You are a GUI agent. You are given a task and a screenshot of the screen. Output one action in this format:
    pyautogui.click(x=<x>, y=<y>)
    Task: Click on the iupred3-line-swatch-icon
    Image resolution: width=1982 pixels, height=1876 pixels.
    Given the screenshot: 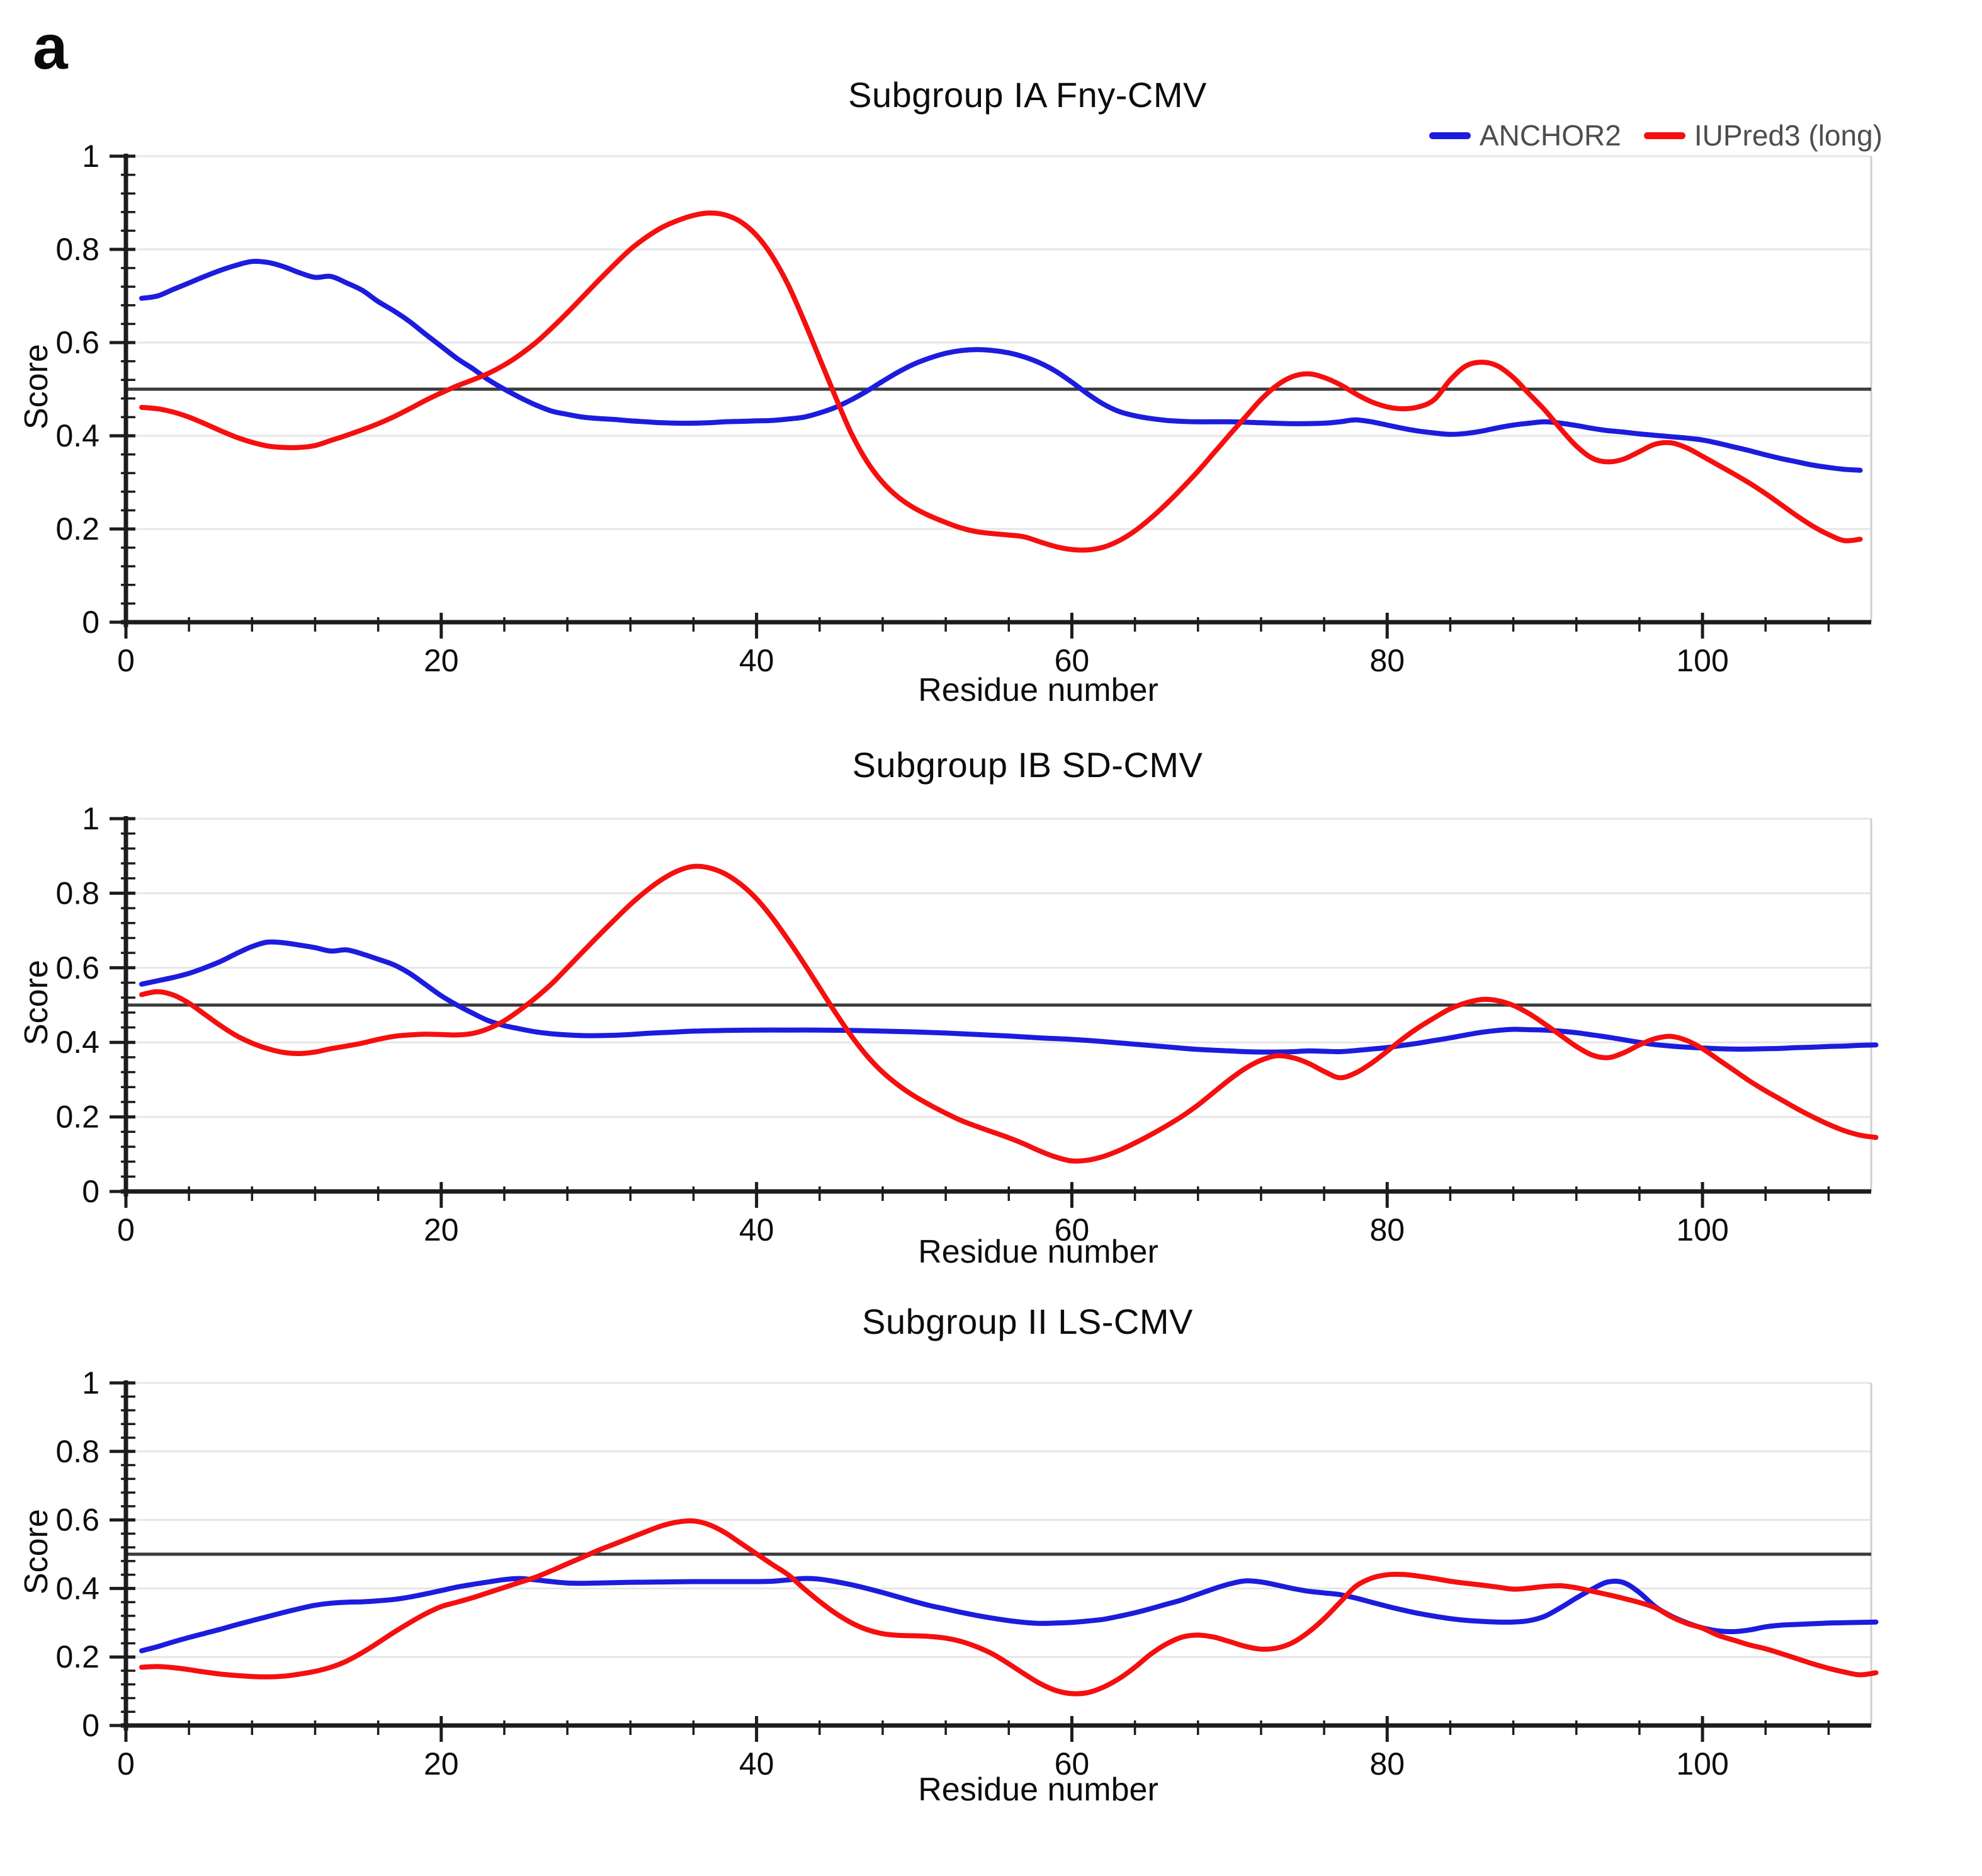 What is the action you would take?
    pyautogui.click(x=1664, y=135)
    